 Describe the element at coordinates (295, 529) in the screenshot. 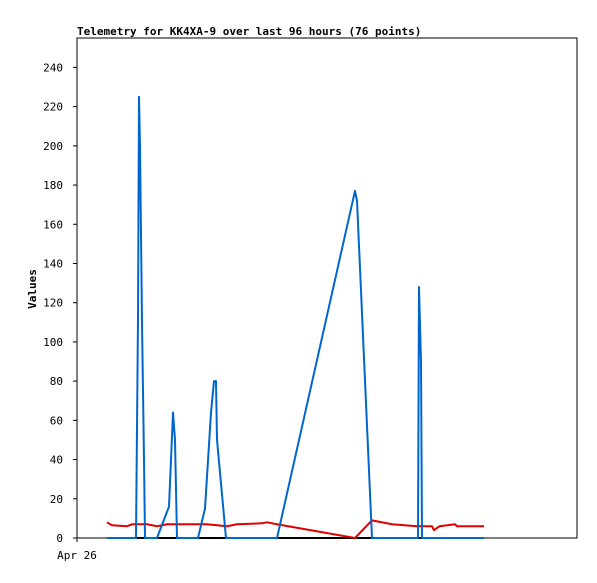

I see `series-line` at that location.